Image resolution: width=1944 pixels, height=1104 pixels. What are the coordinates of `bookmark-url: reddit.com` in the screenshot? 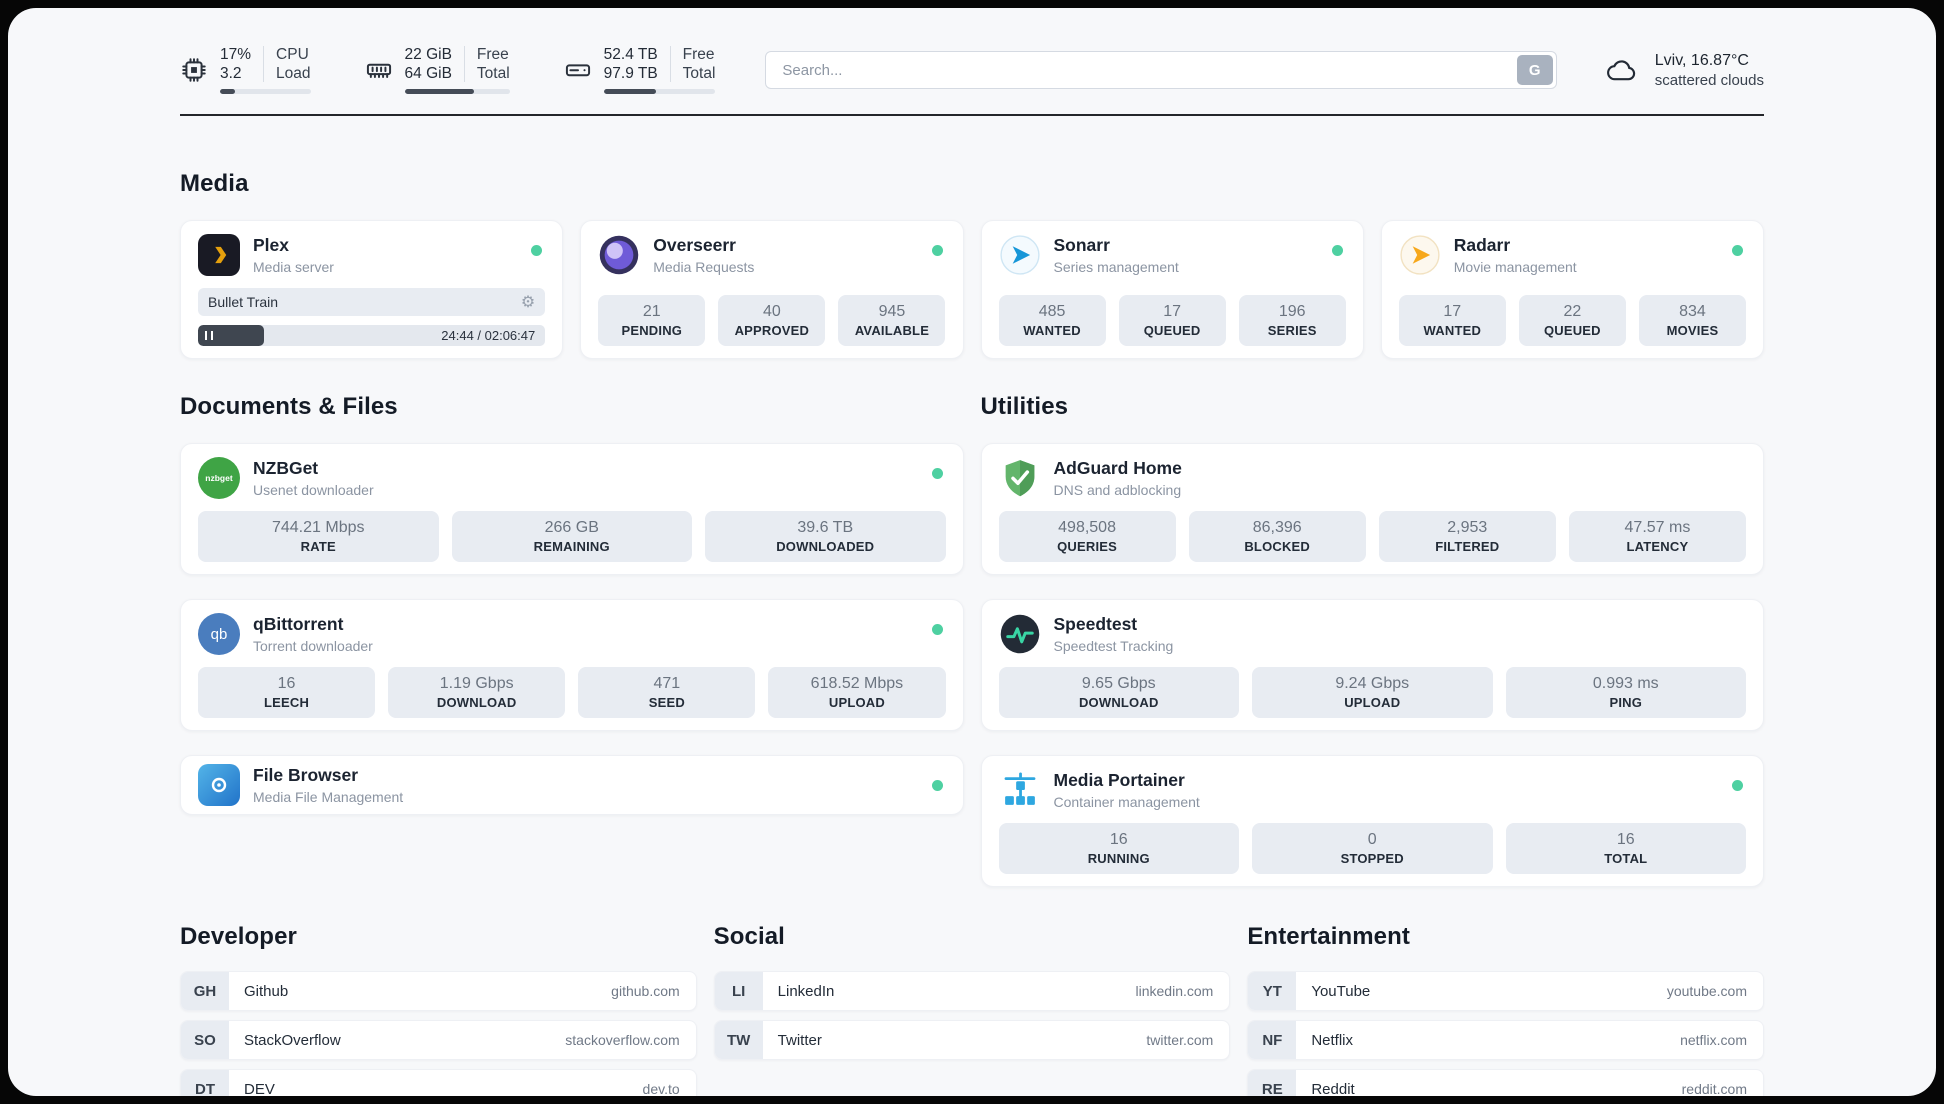 It's located at (1714, 1088).